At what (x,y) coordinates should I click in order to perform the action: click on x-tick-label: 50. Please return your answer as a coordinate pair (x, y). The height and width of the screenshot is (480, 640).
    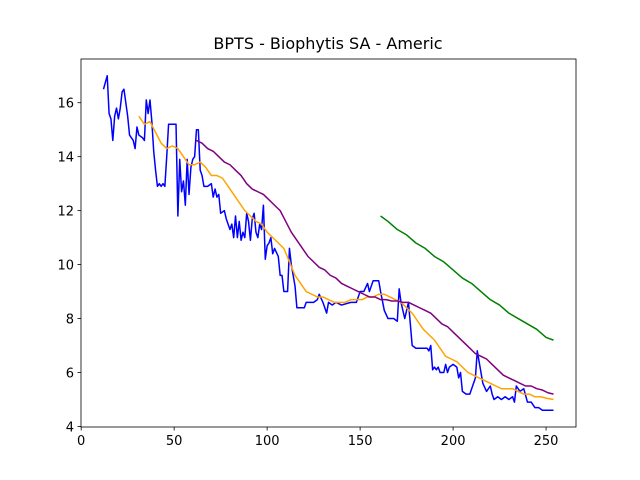
    Looking at the image, I should click on (174, 441).